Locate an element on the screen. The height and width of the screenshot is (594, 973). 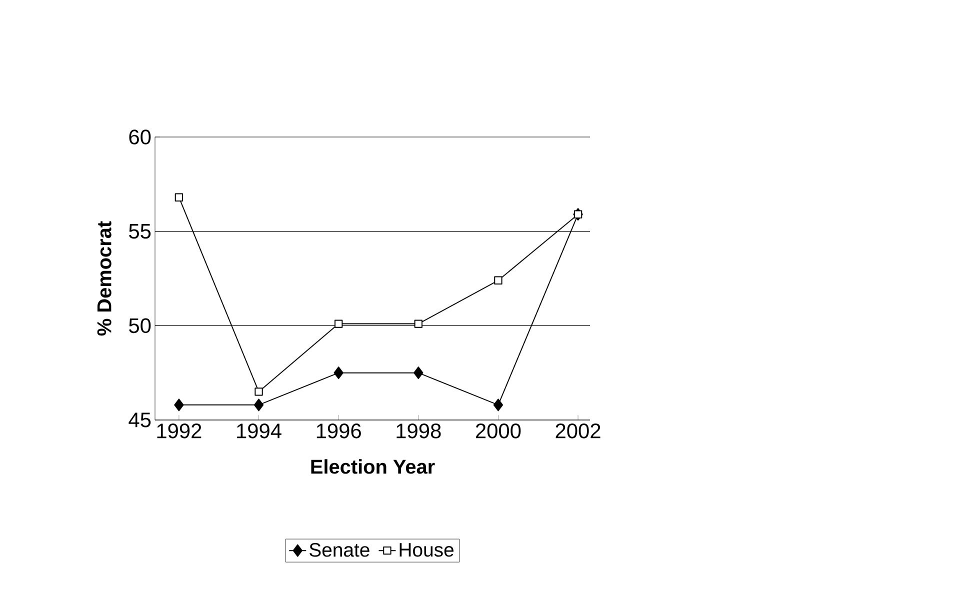
legend-label: House is located at coordinates (427, 550).